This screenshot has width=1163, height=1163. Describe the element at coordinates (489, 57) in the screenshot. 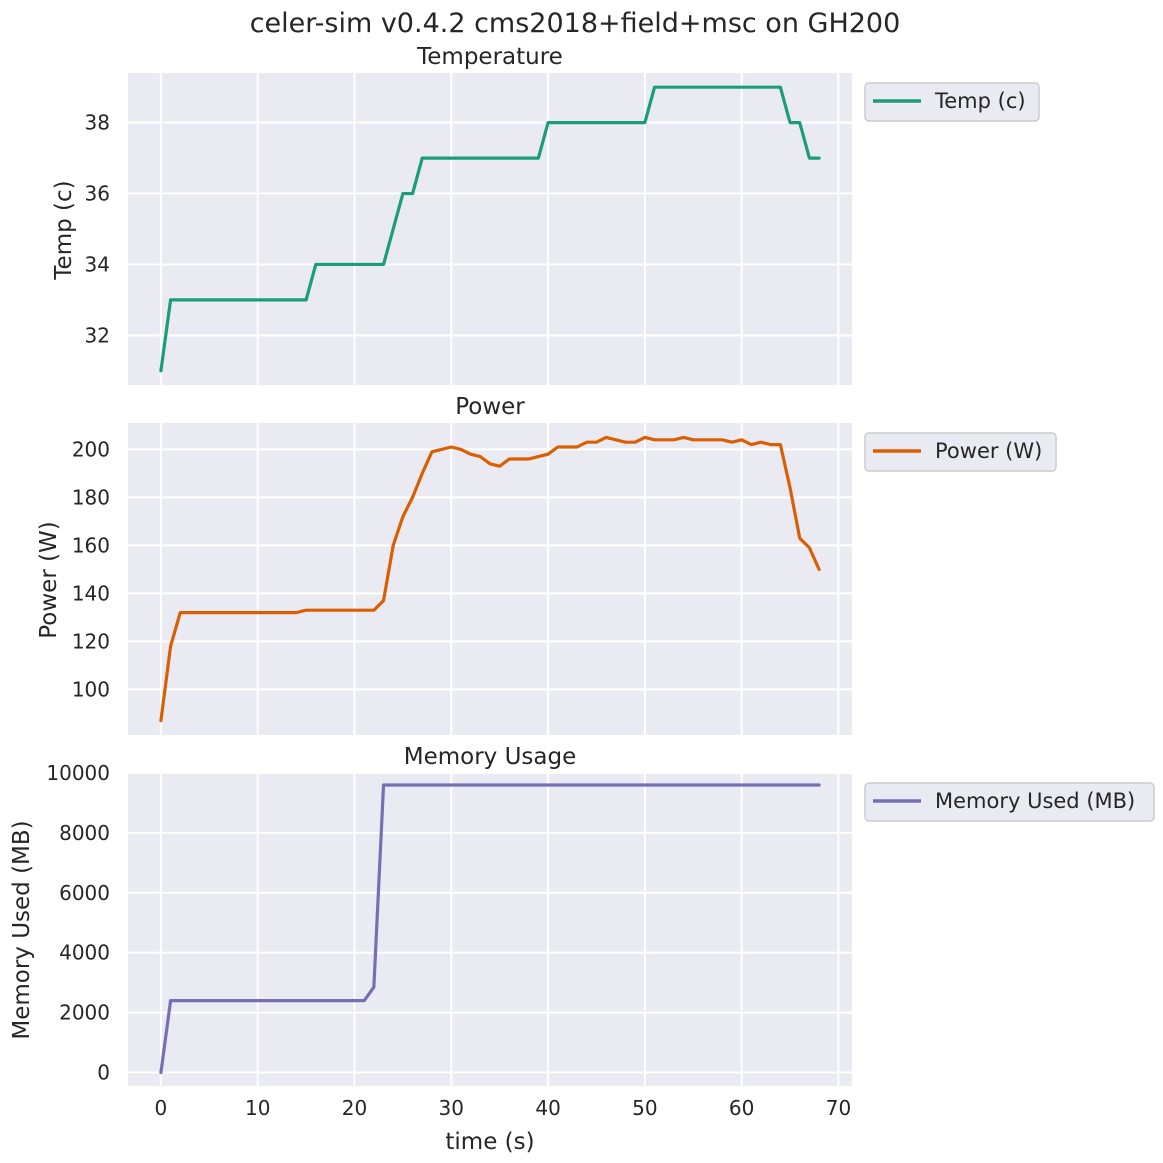

I see `temperature-title: Temperature` at that location.